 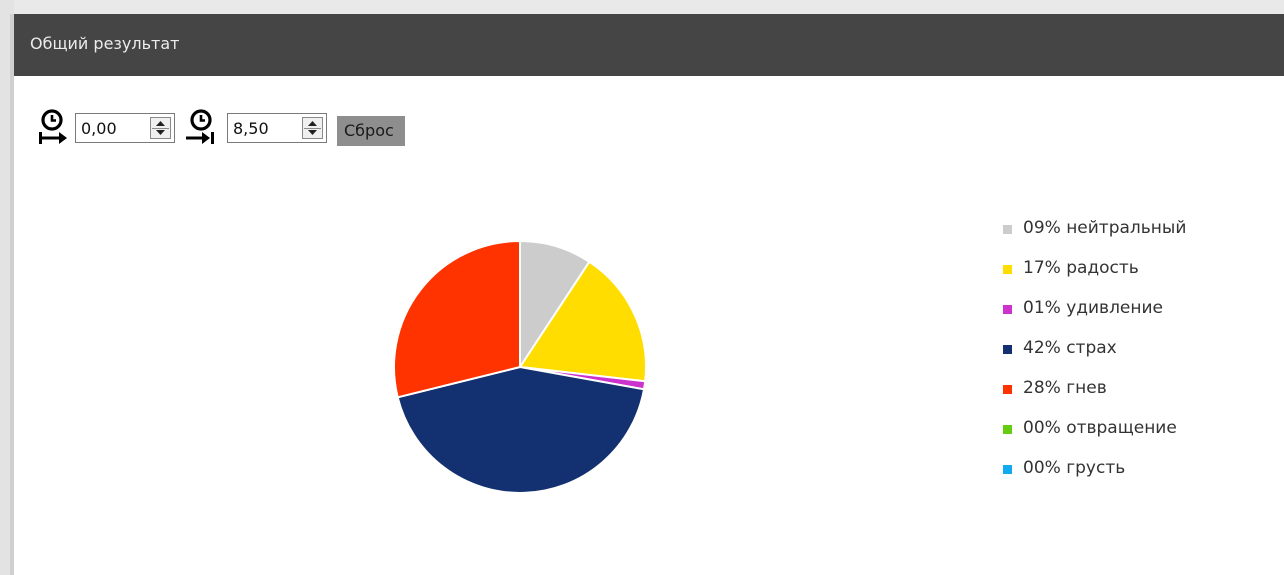 I want to click on reset-button: Сброс, so click(x=371, y=131).